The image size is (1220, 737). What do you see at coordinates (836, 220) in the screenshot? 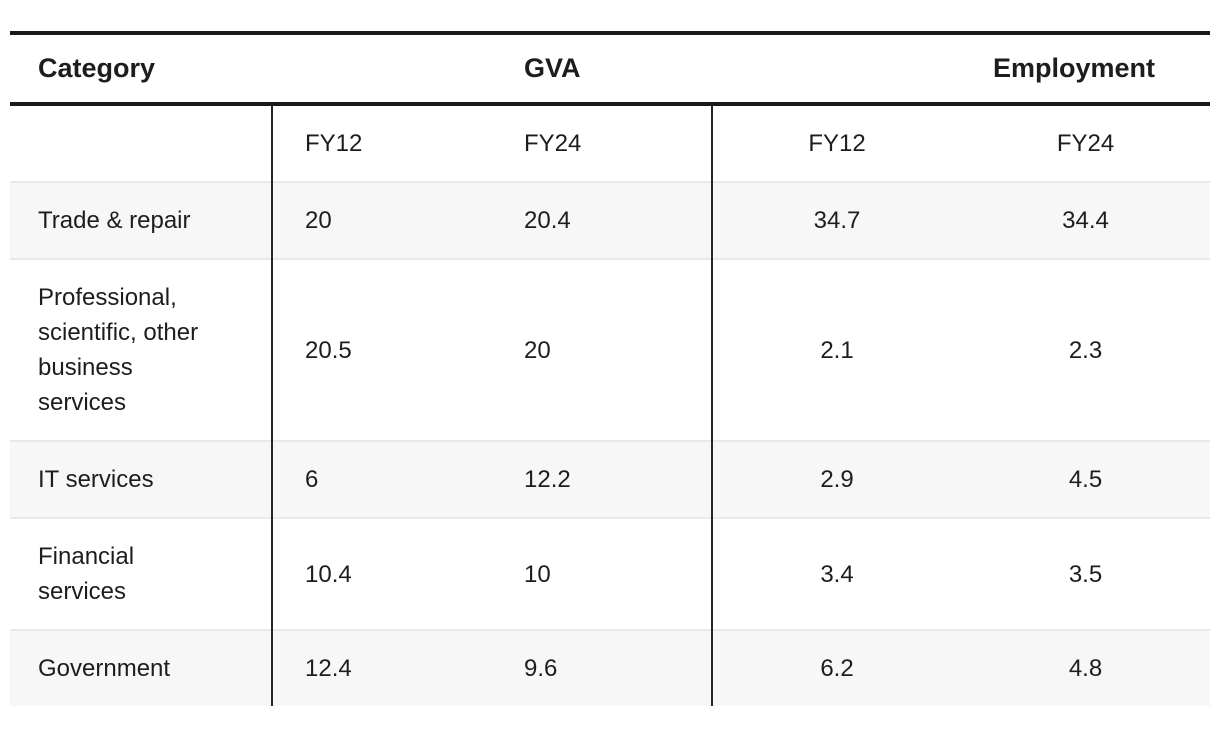
I see `cell-employment-fy12: 34.7` at bounding box center [836, 220].